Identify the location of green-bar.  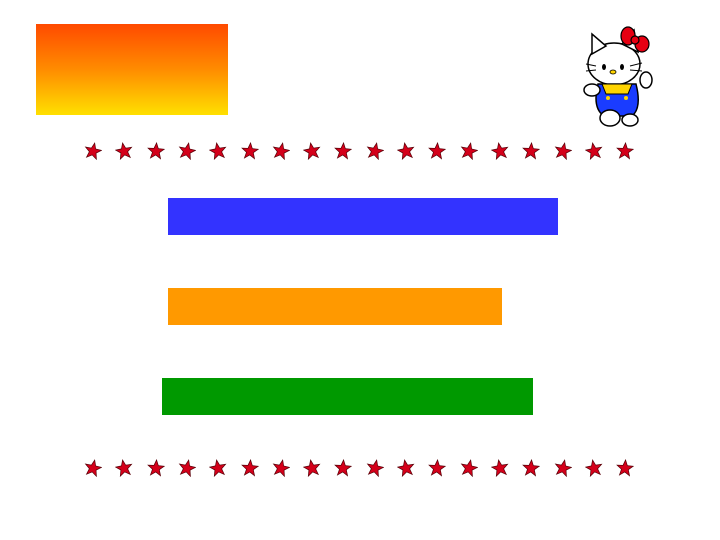
(347, 396).